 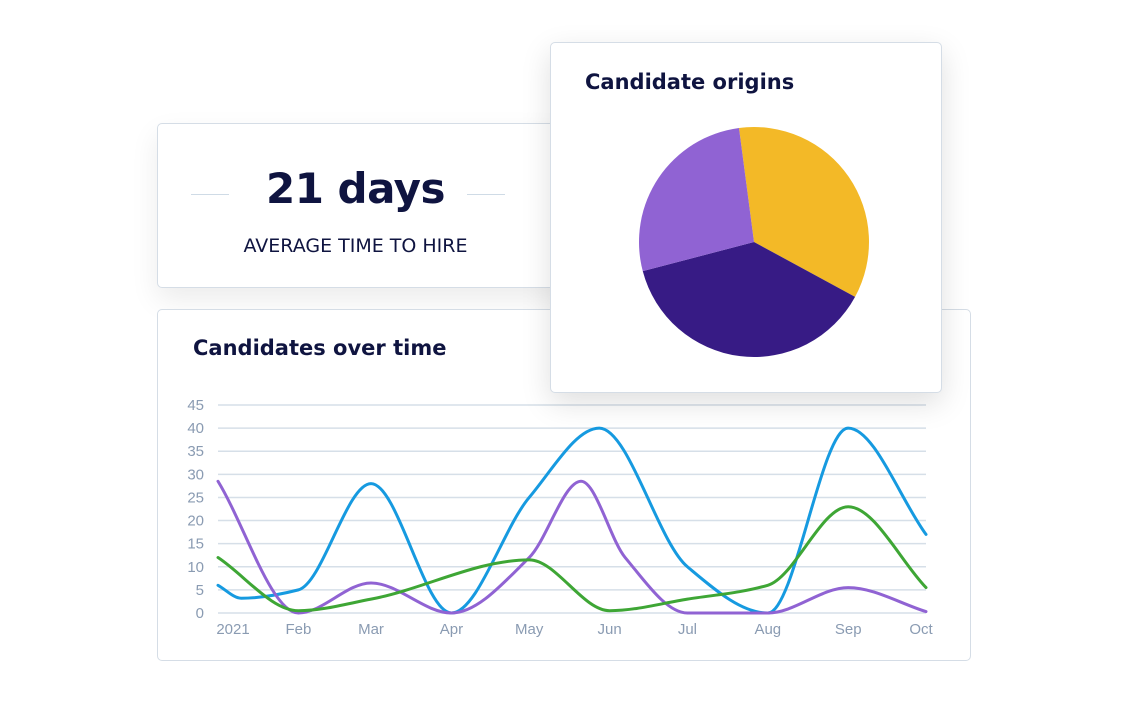 What do you see at coordinates (690, 82) in the screenshot?
I see `pie-chart-title: Candidate origins` at bounding box center [690, 82].